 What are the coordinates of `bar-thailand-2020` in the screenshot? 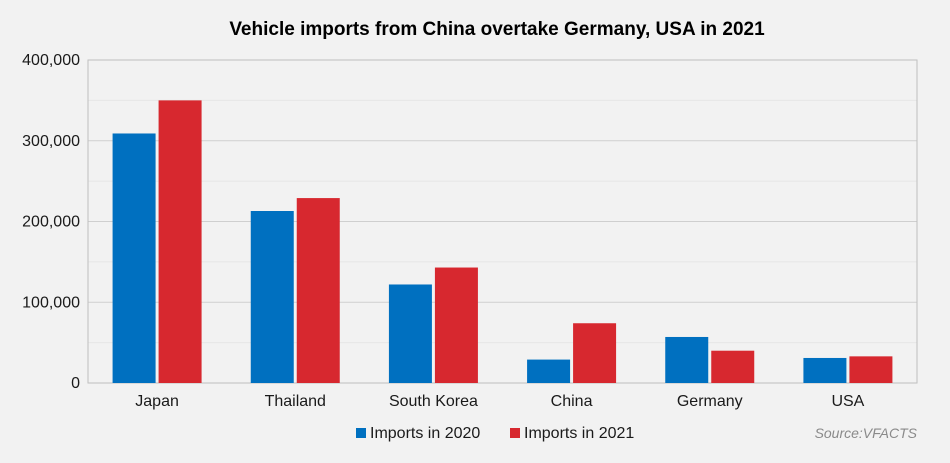 It's located at (272, 297).